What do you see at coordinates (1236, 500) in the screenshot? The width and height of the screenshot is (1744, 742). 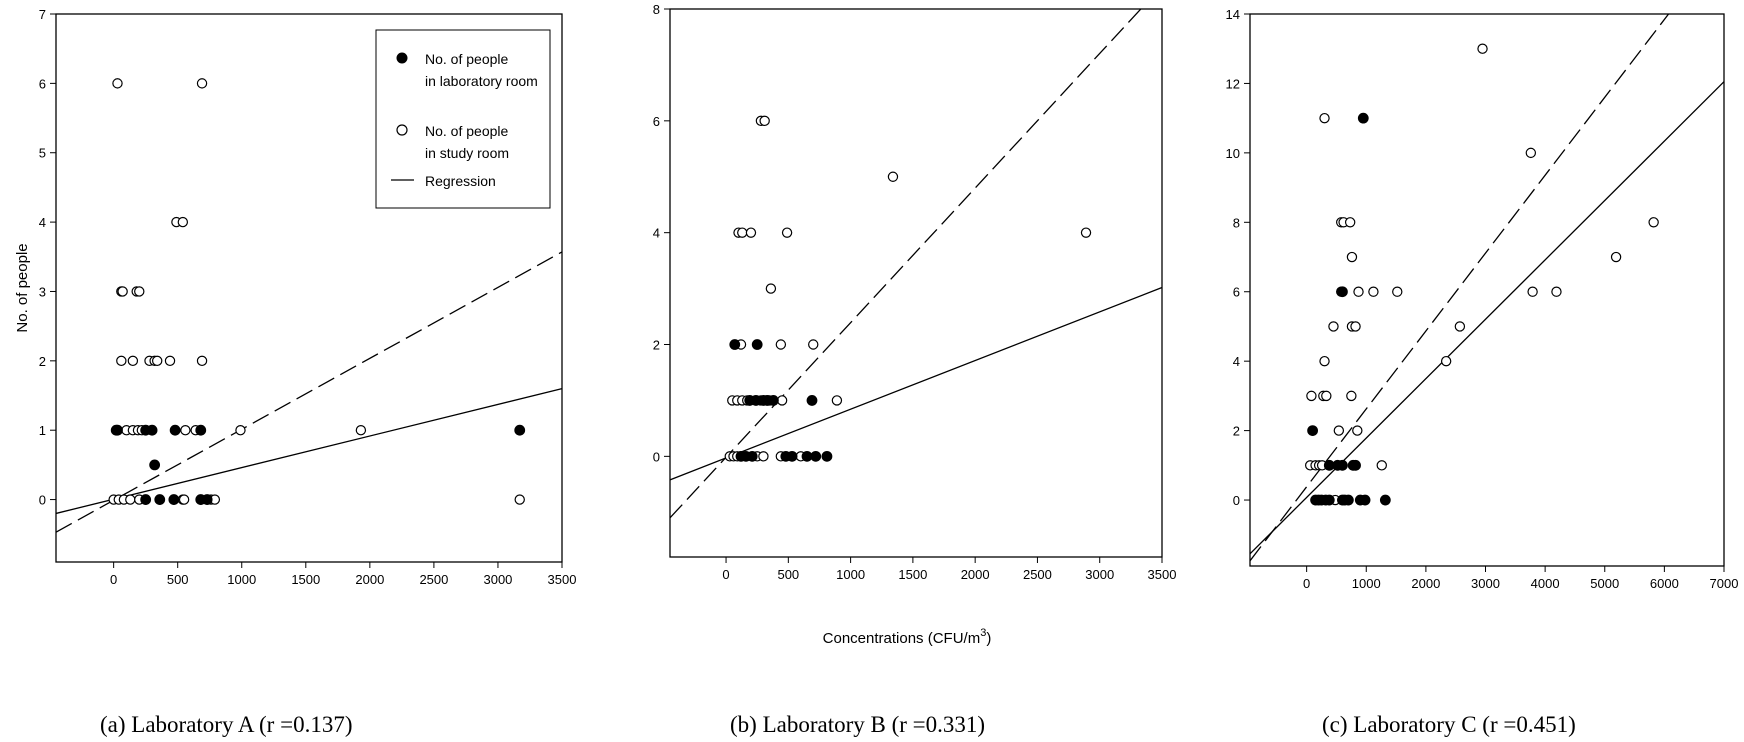 I see `y-tick-label-c-0: 0` at bounding box center [1236, 500].